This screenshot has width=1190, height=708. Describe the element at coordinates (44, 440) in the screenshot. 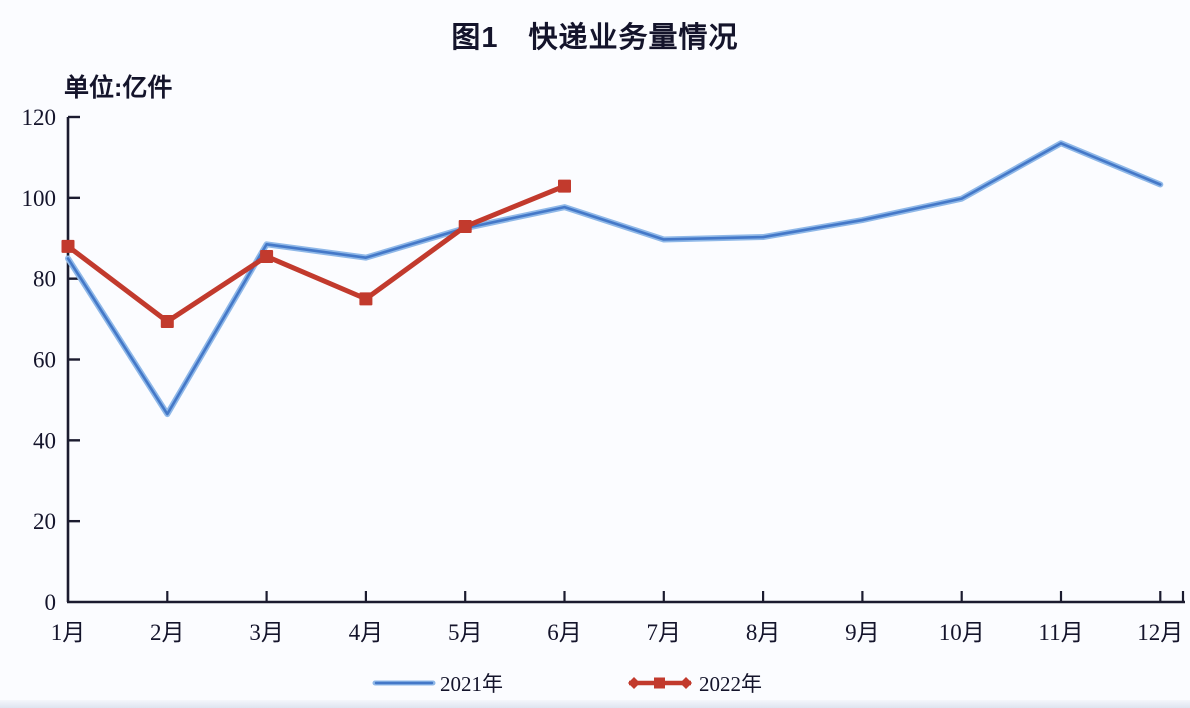

I see `y-tick-label: 40` at that location.